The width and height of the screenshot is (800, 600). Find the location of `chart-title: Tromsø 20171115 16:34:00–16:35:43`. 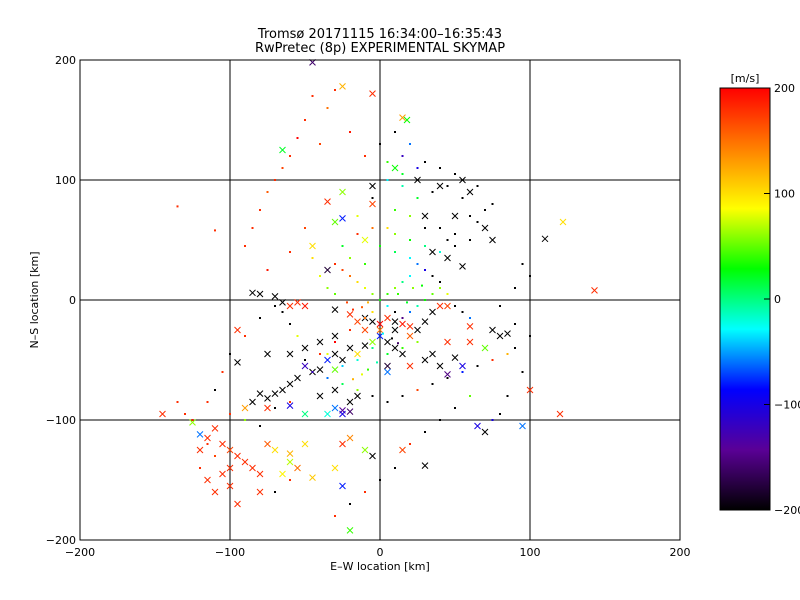

chart-title: Tromsø 20171115 16:34:00–16:35:43 is located at coordinates (380, 34).